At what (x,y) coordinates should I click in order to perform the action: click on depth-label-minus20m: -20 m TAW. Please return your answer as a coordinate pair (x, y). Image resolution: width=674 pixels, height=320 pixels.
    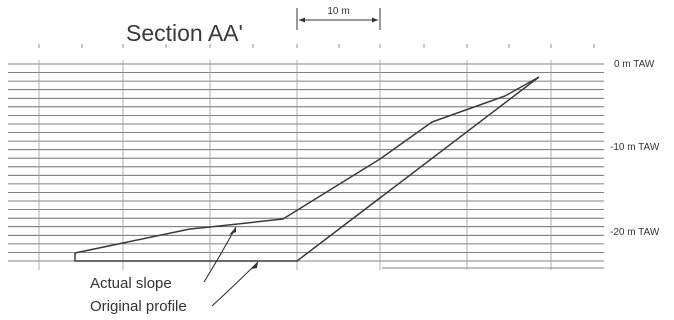
    Looking at the image, I should click on (635, 232).